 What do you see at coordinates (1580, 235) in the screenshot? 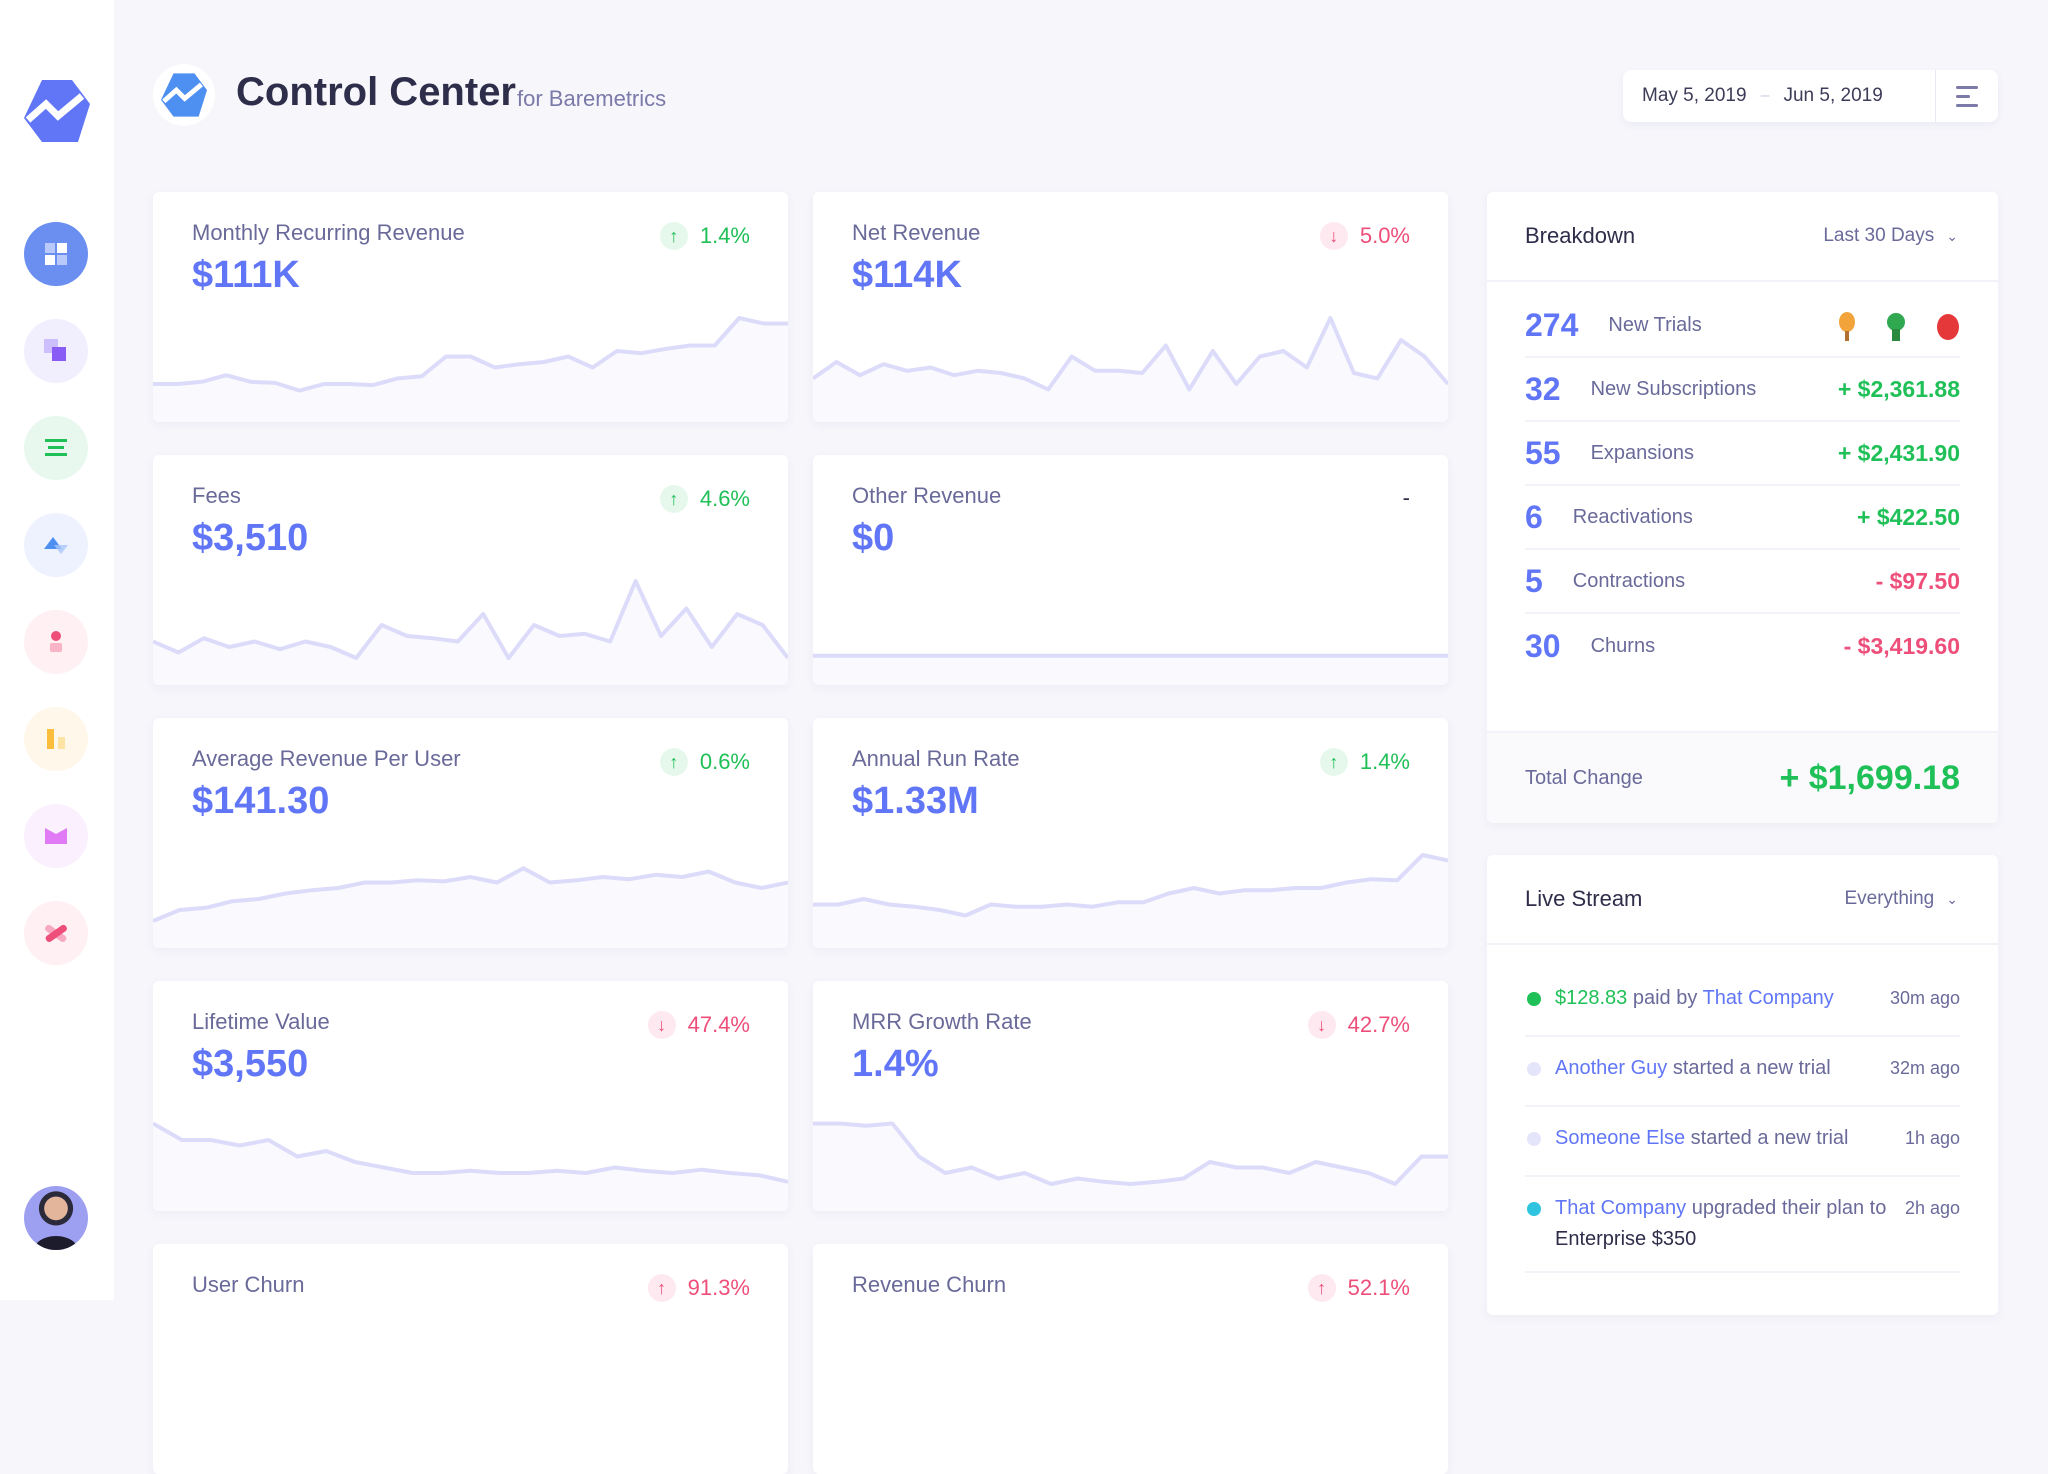
I see `breakdown-title: Breakdown` at bounding box center [1580, 235].